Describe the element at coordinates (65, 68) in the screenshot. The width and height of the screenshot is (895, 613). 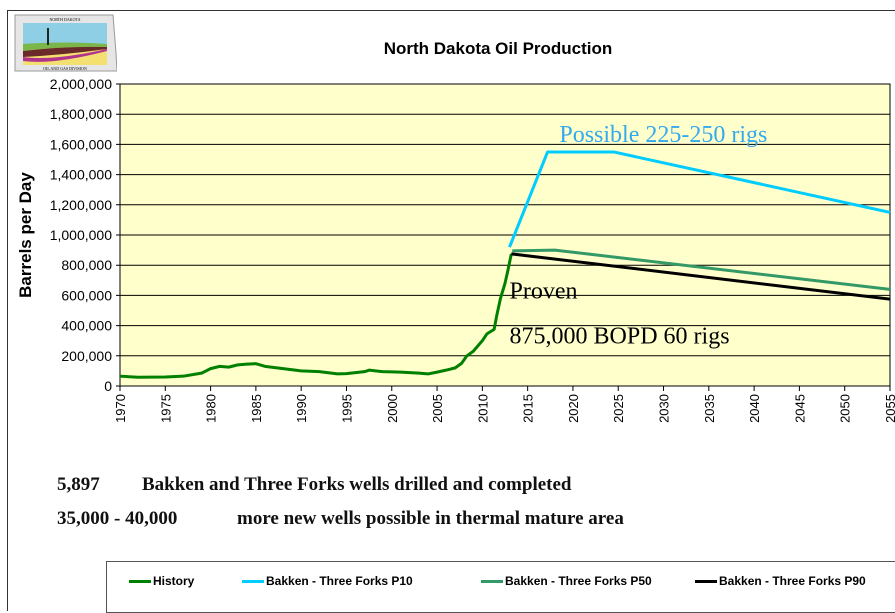
I see `svg-text: OIL AND GAS DIVISION` at that location.